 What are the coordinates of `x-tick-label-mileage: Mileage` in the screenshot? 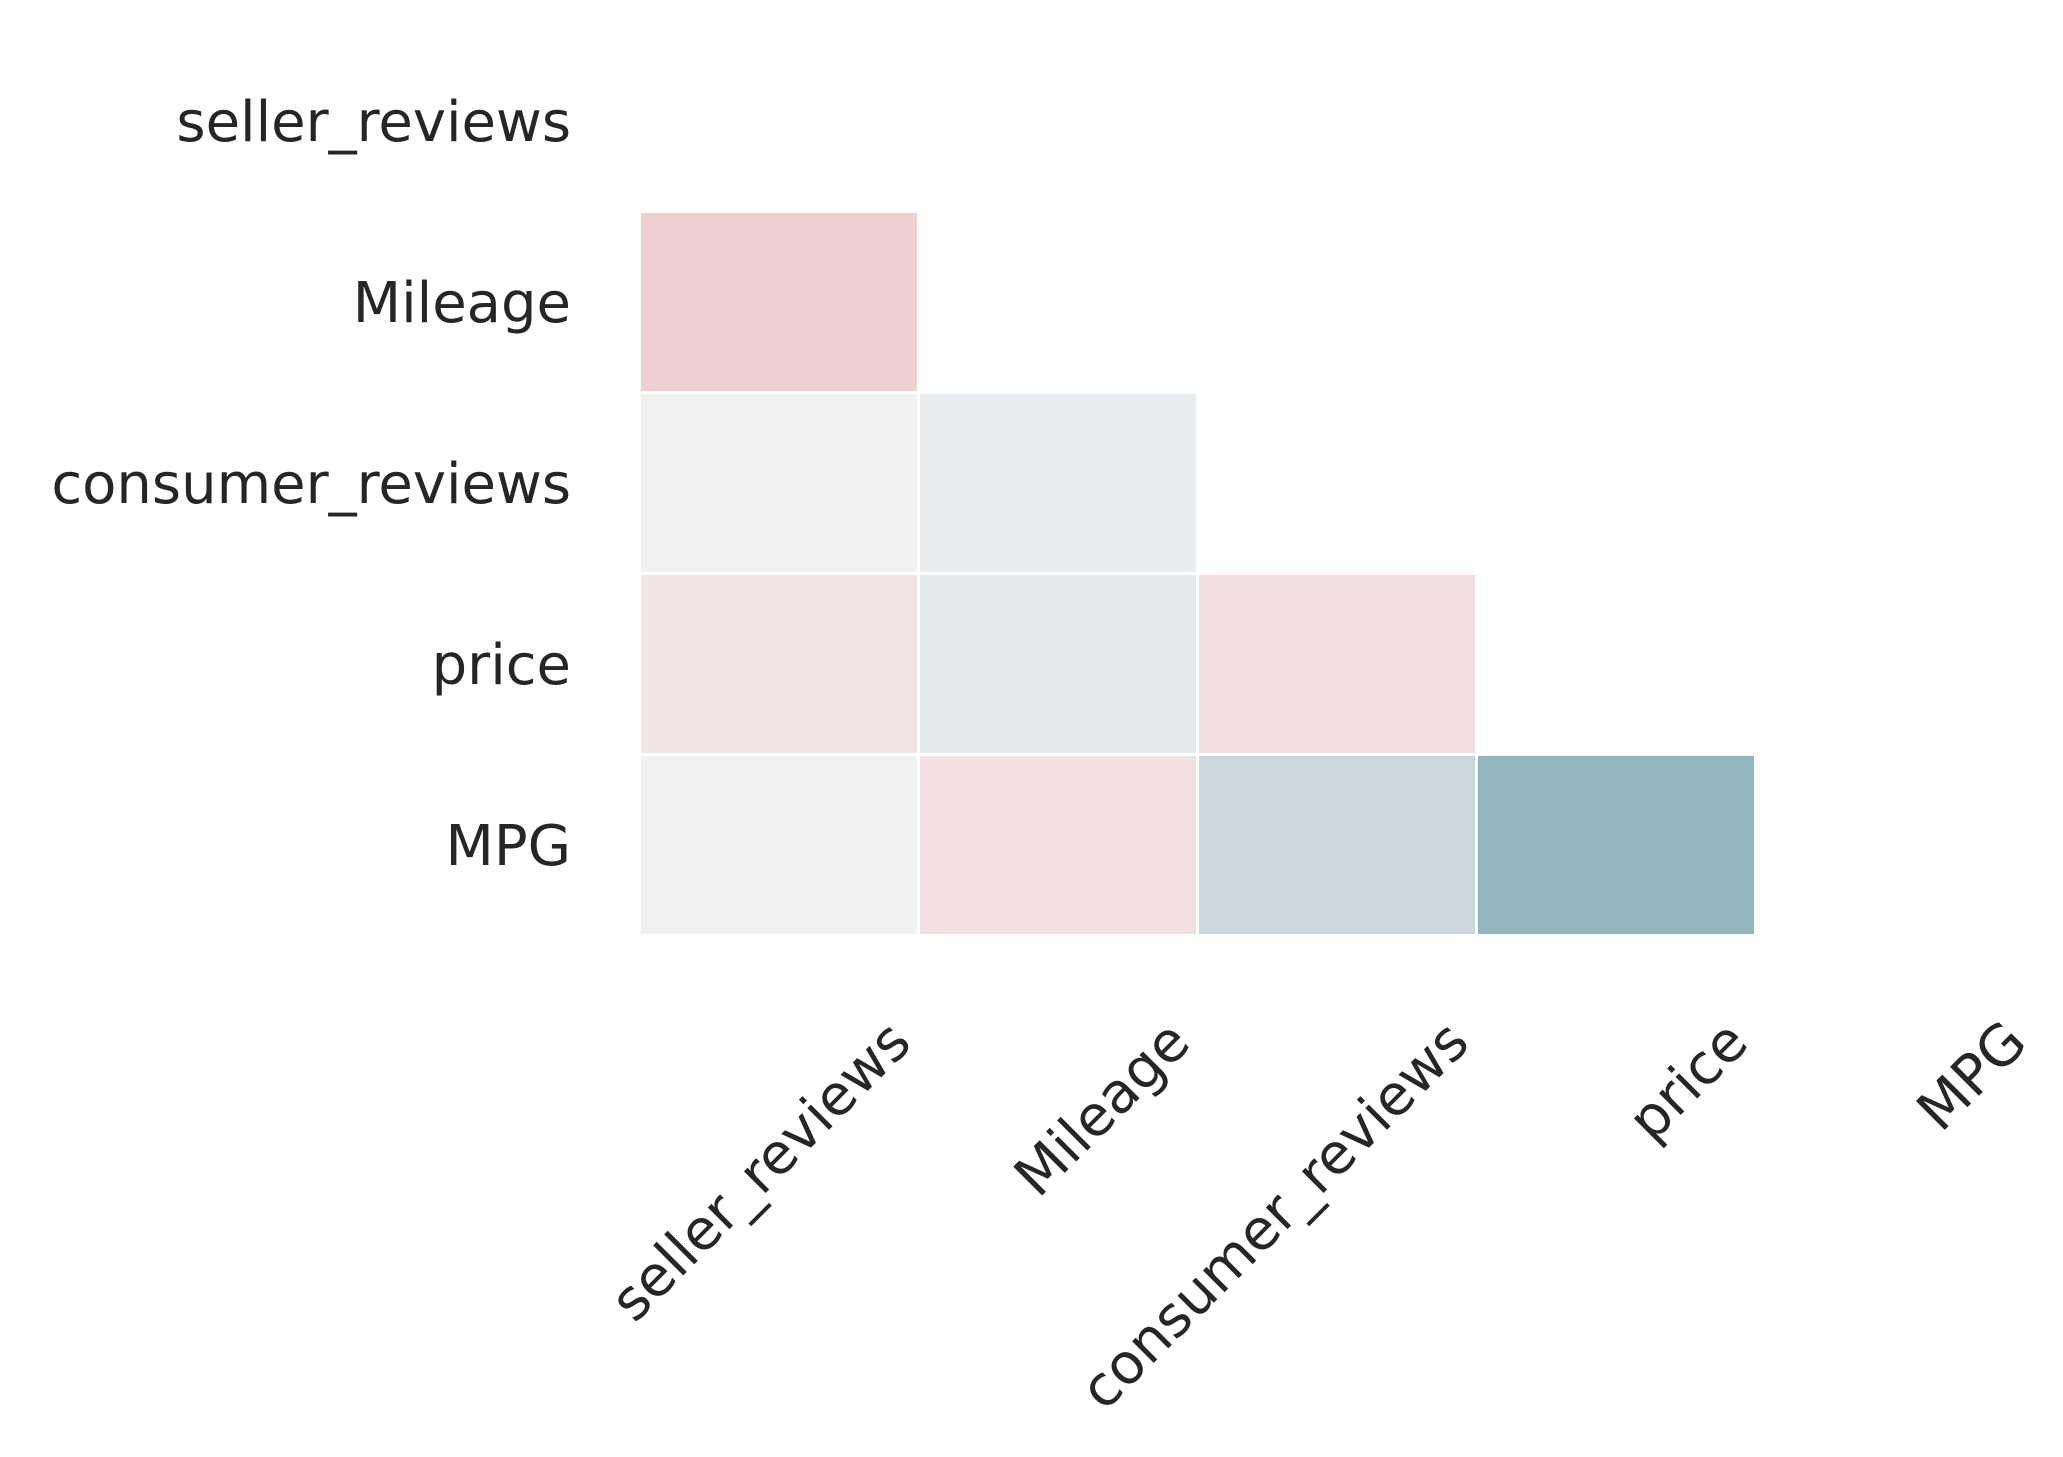 It's located at (1102, 1109).